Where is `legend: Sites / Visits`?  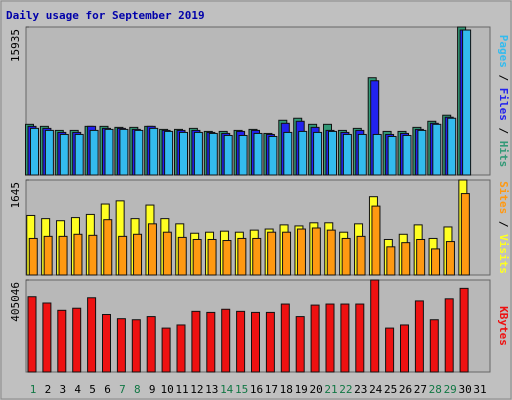
legend: Sites / Visits is located at coordinates (503, 227).